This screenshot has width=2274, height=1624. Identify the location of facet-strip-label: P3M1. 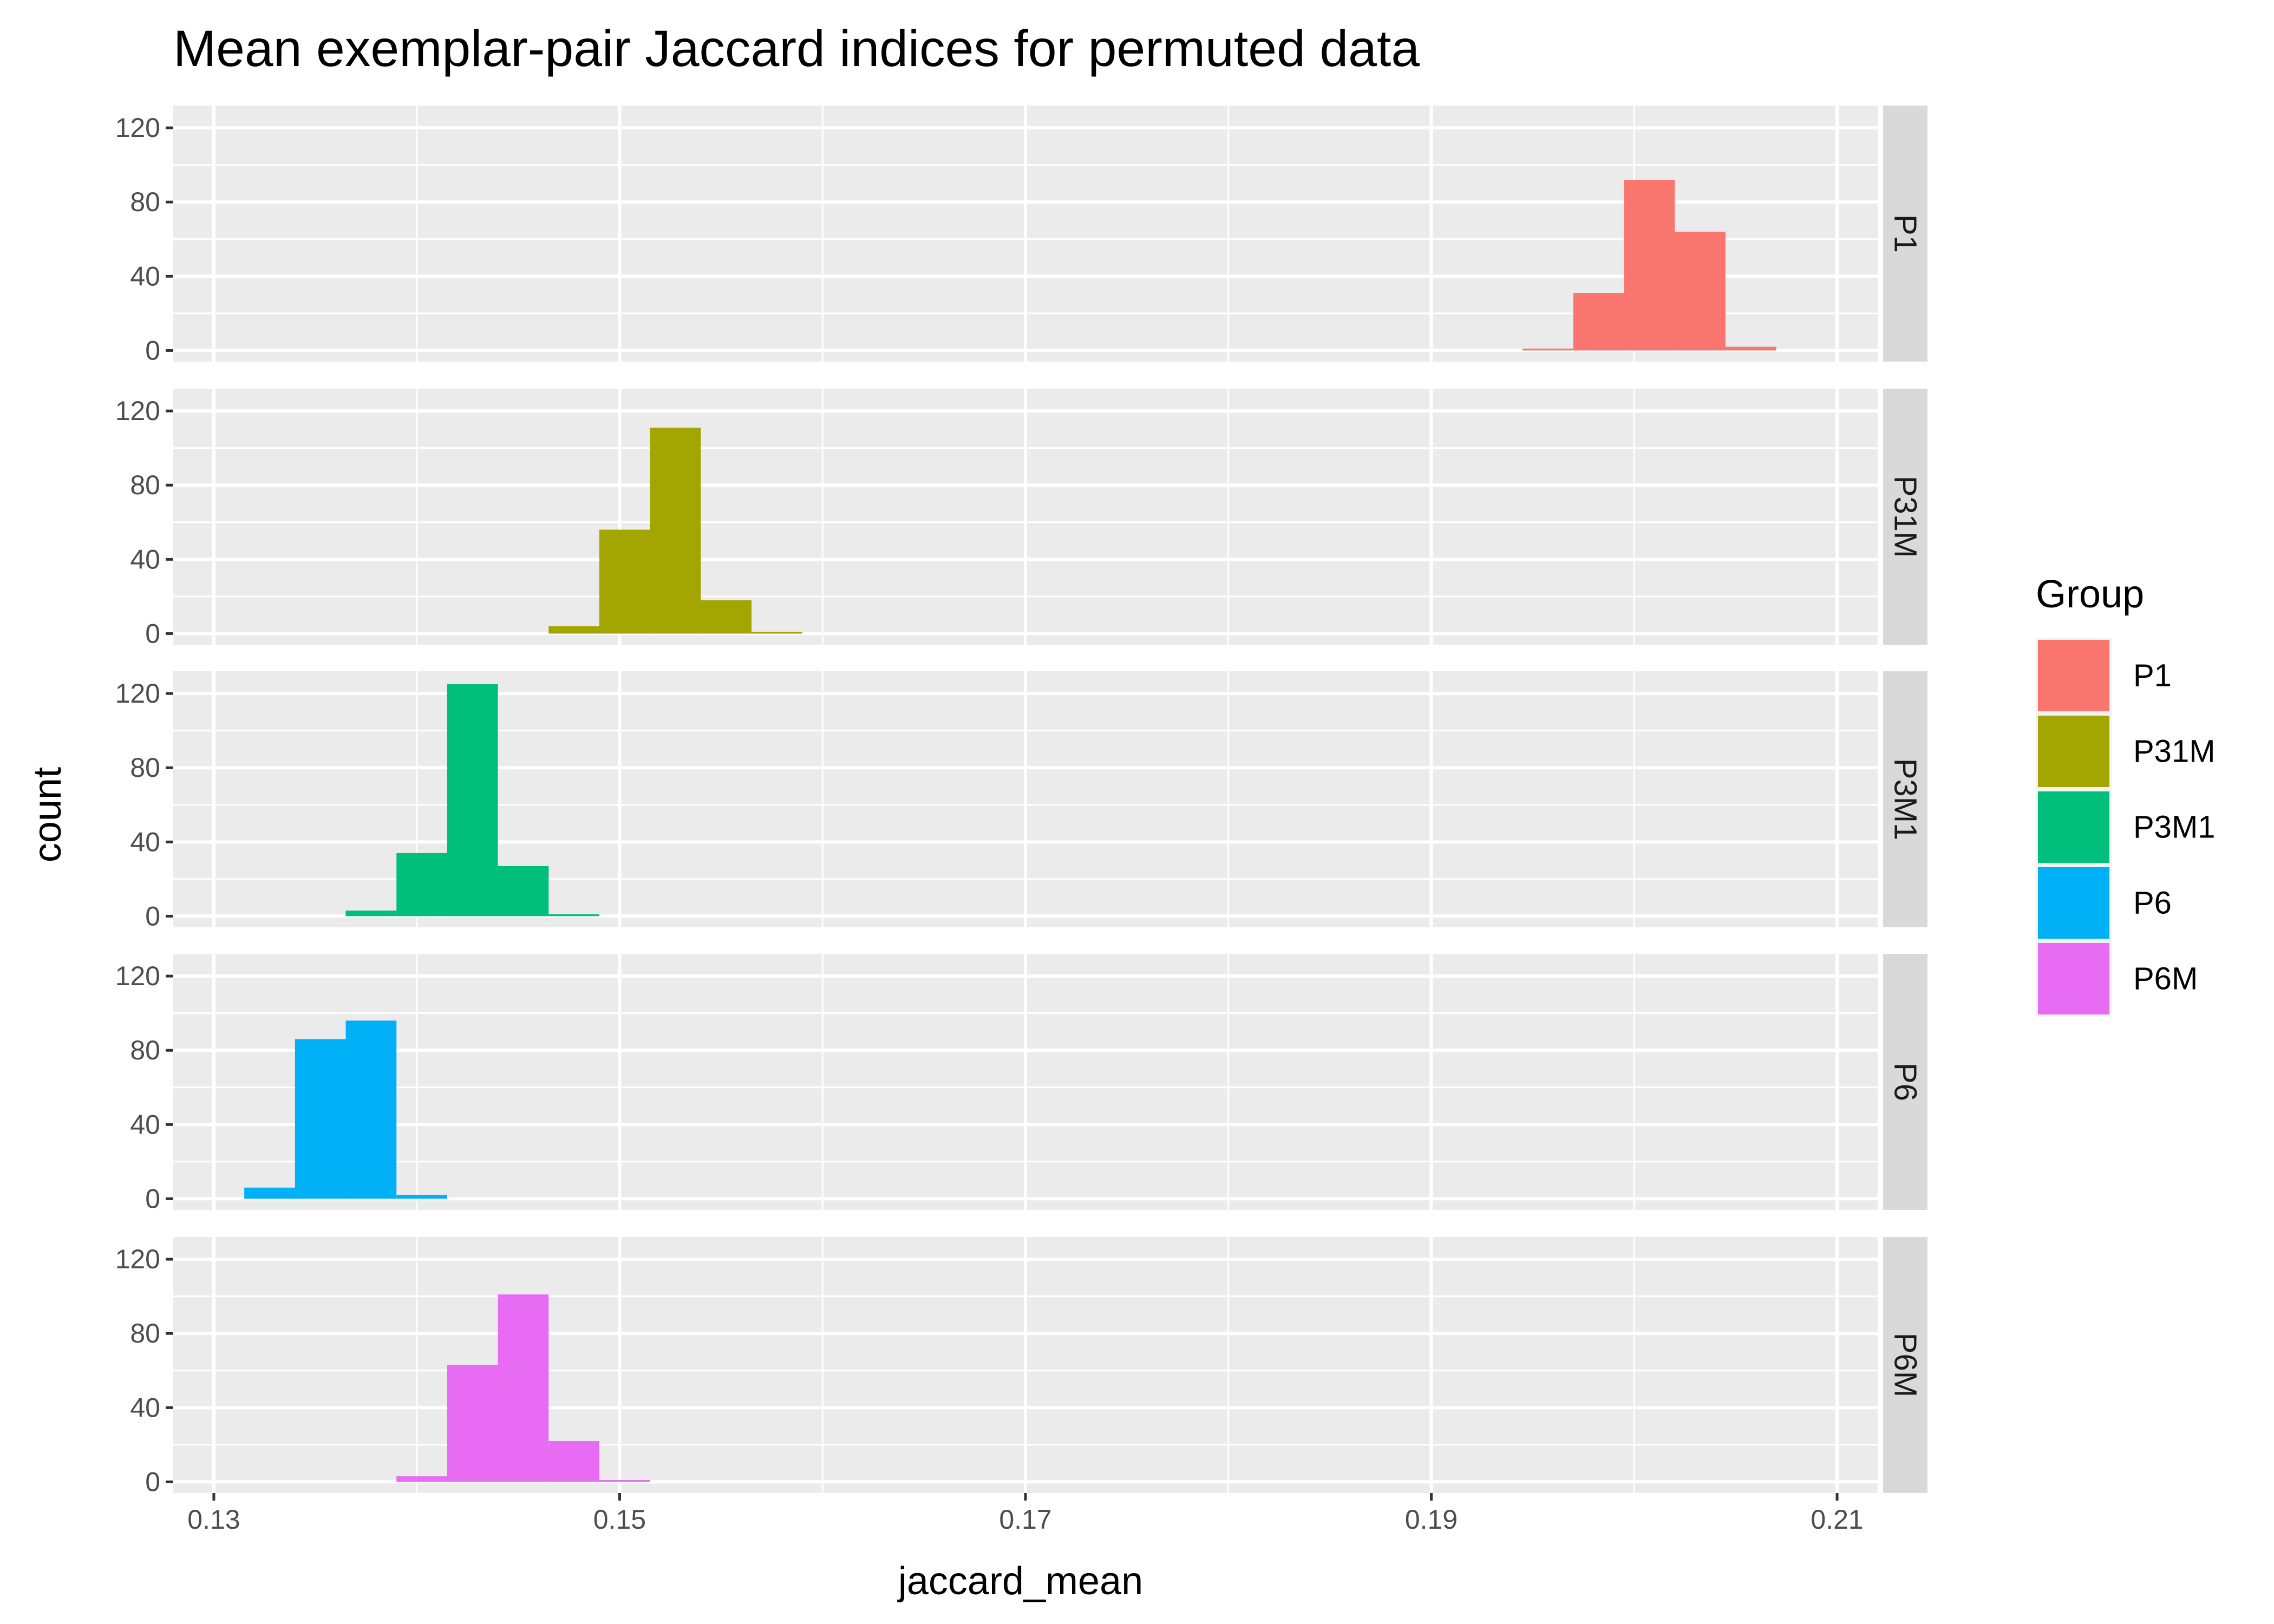
(1906, 800).